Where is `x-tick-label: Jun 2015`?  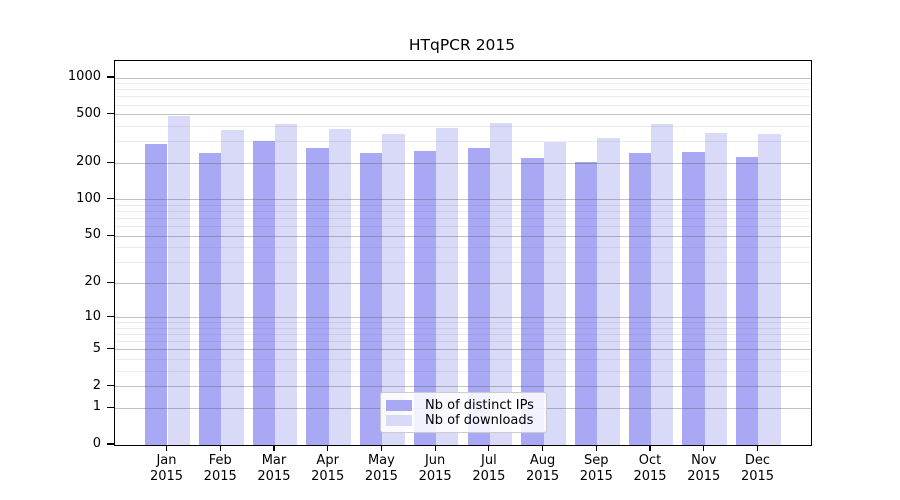 x-tick-label: Jun 2015 is located at coordinates (435, 468).